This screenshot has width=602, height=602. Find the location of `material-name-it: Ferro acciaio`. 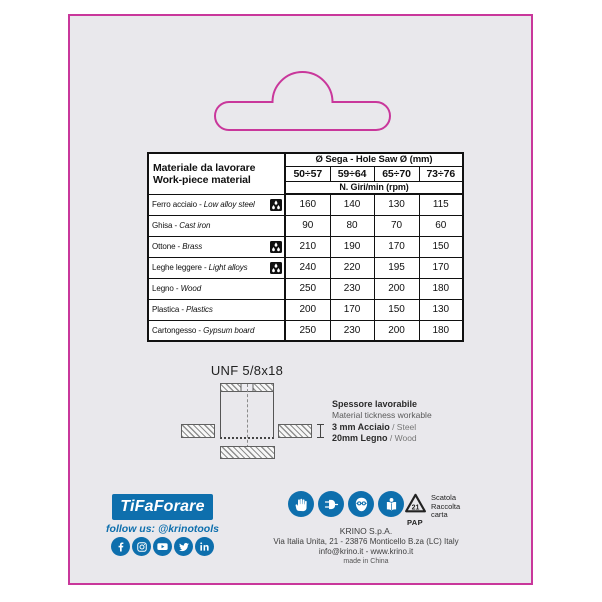

material-name-it: Ferro acciaio is located at coordinates (174, 204).